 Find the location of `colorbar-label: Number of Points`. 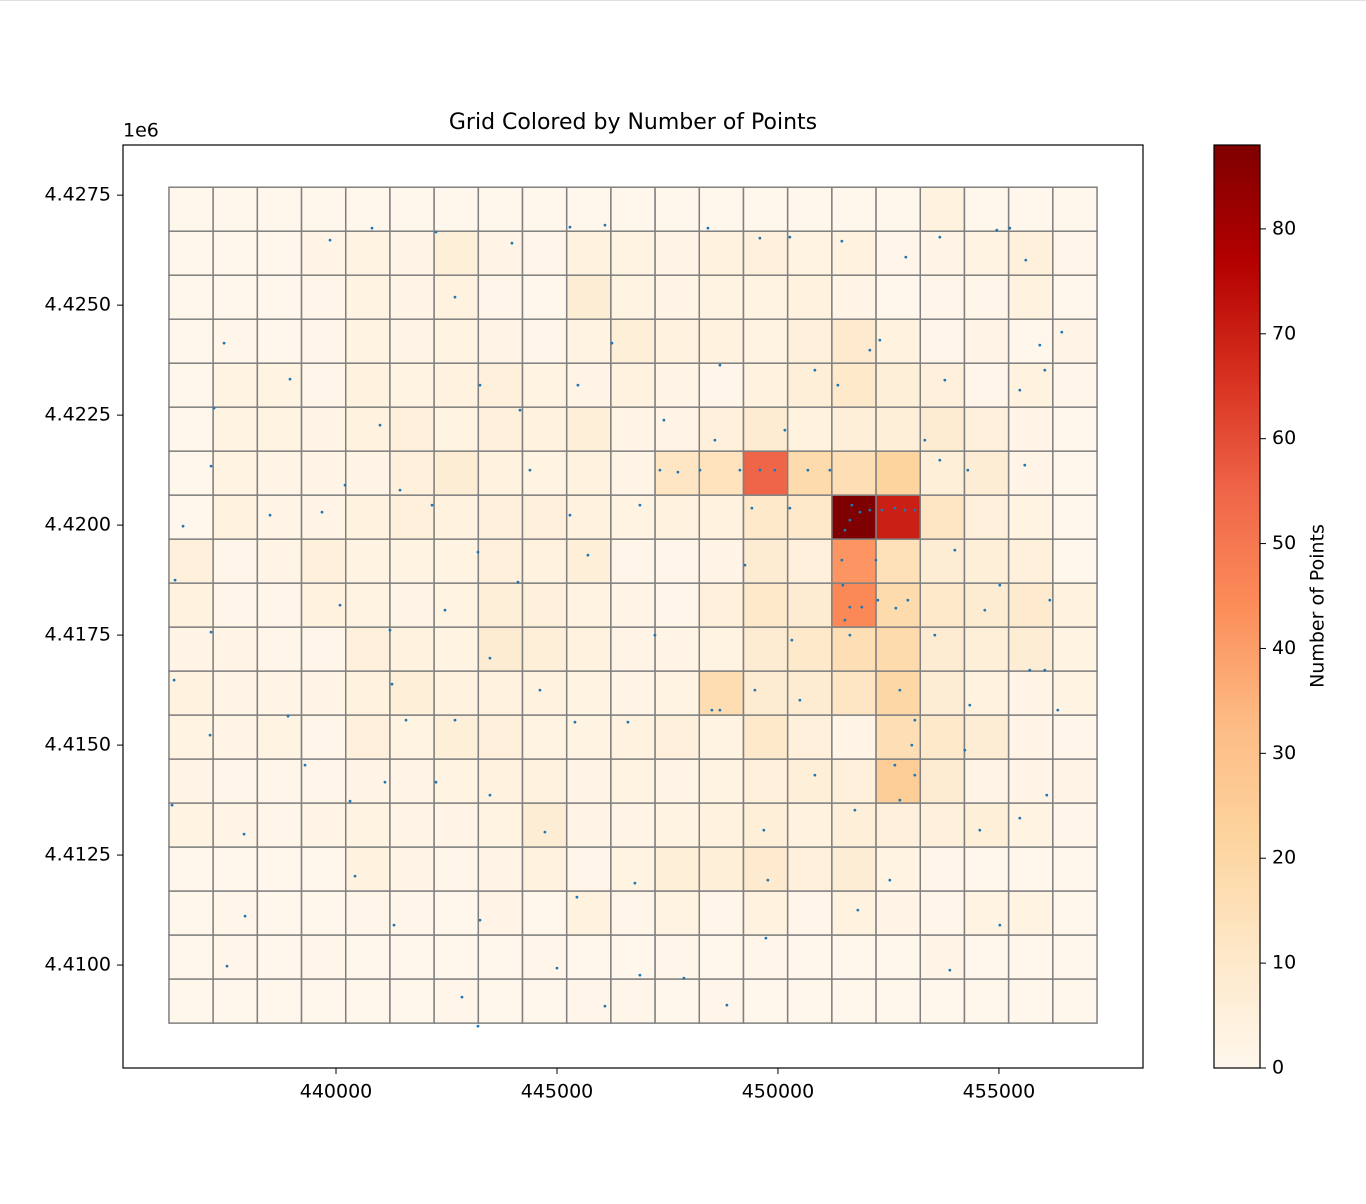

colorbar-label: Number of Points is located at coordinates (1318, 606).